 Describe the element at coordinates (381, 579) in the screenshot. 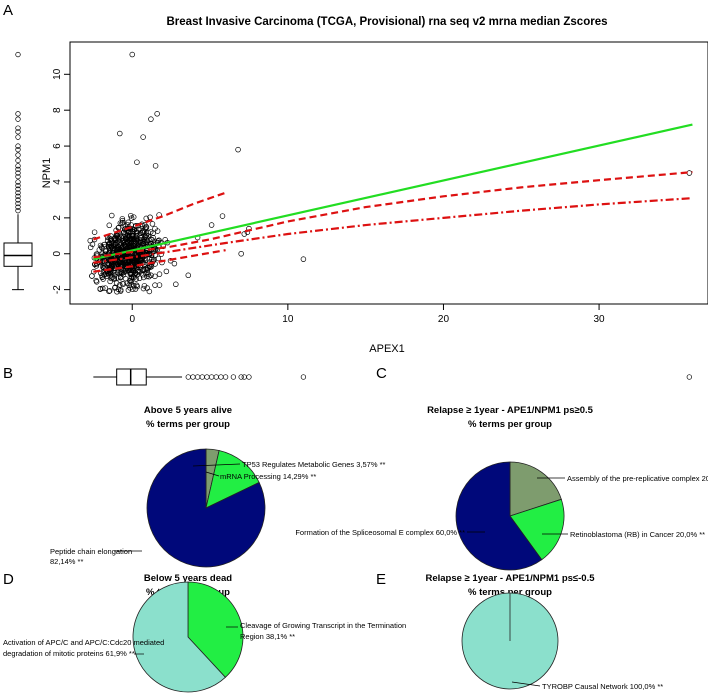

I see `panel-label-e: E` at that location.